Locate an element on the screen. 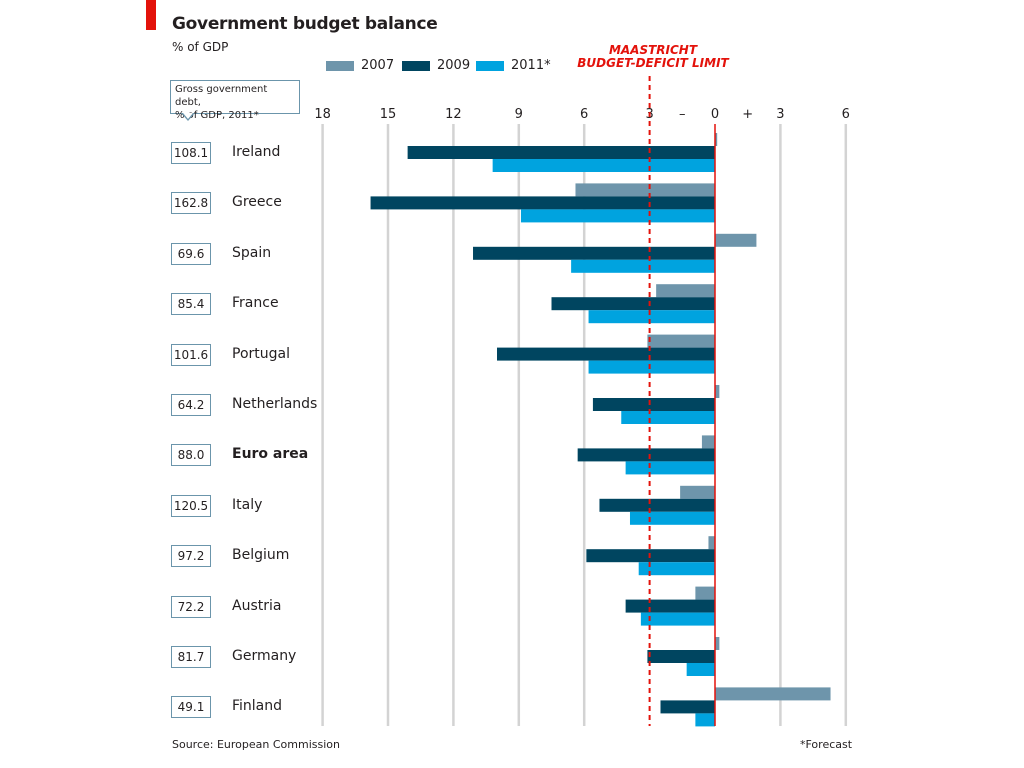  x-tick-label: + is located at coordinates (747, 114).